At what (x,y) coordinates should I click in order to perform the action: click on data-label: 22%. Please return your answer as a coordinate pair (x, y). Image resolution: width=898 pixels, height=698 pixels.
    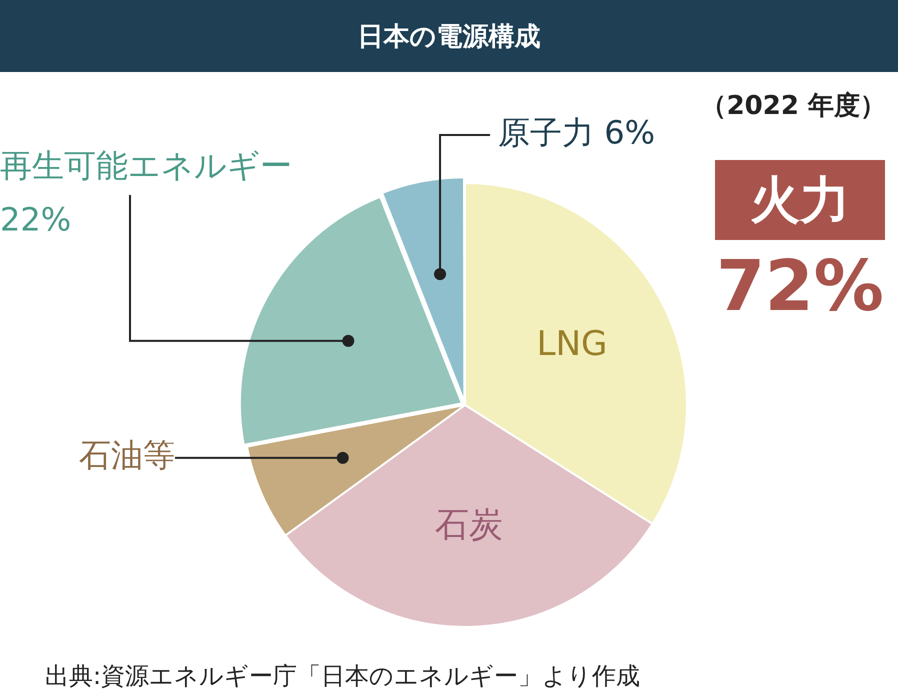
    Looking at the image, I should click on (36, 219).